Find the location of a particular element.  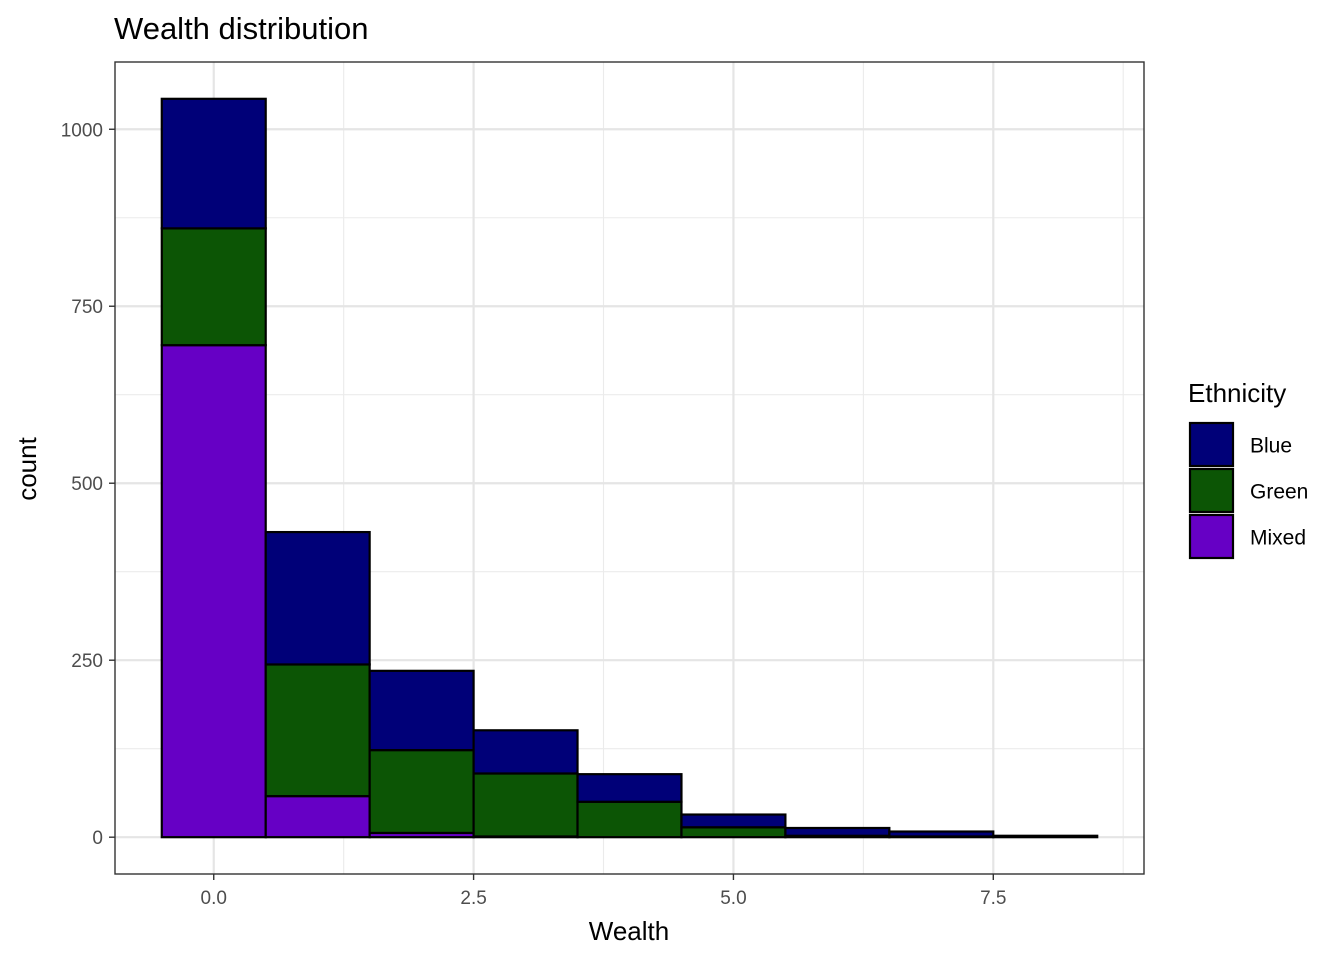

x-axis: 0.0 2.5 5.0 7.5 is located at coordinates (603, 891).